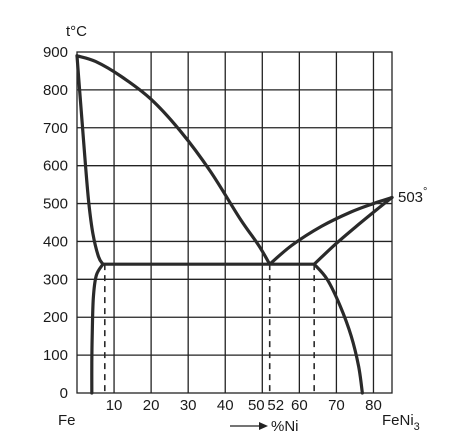 The image size is (464, 443). I want to click on y-tick-label: 300, so click(55, 279).